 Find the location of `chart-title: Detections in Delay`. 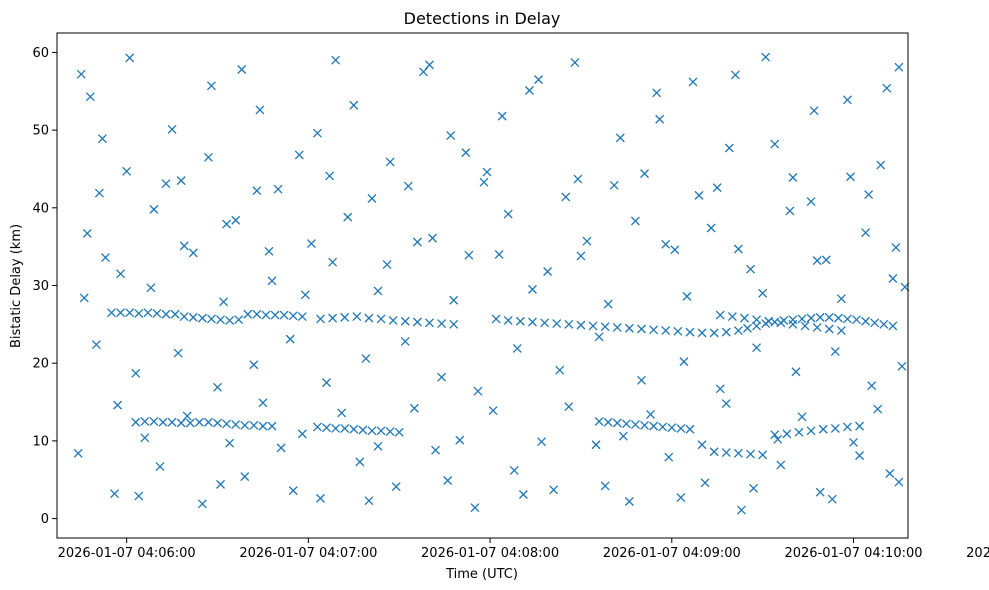

chart-title: Detections in Delay is located at coordinates (482, 18).